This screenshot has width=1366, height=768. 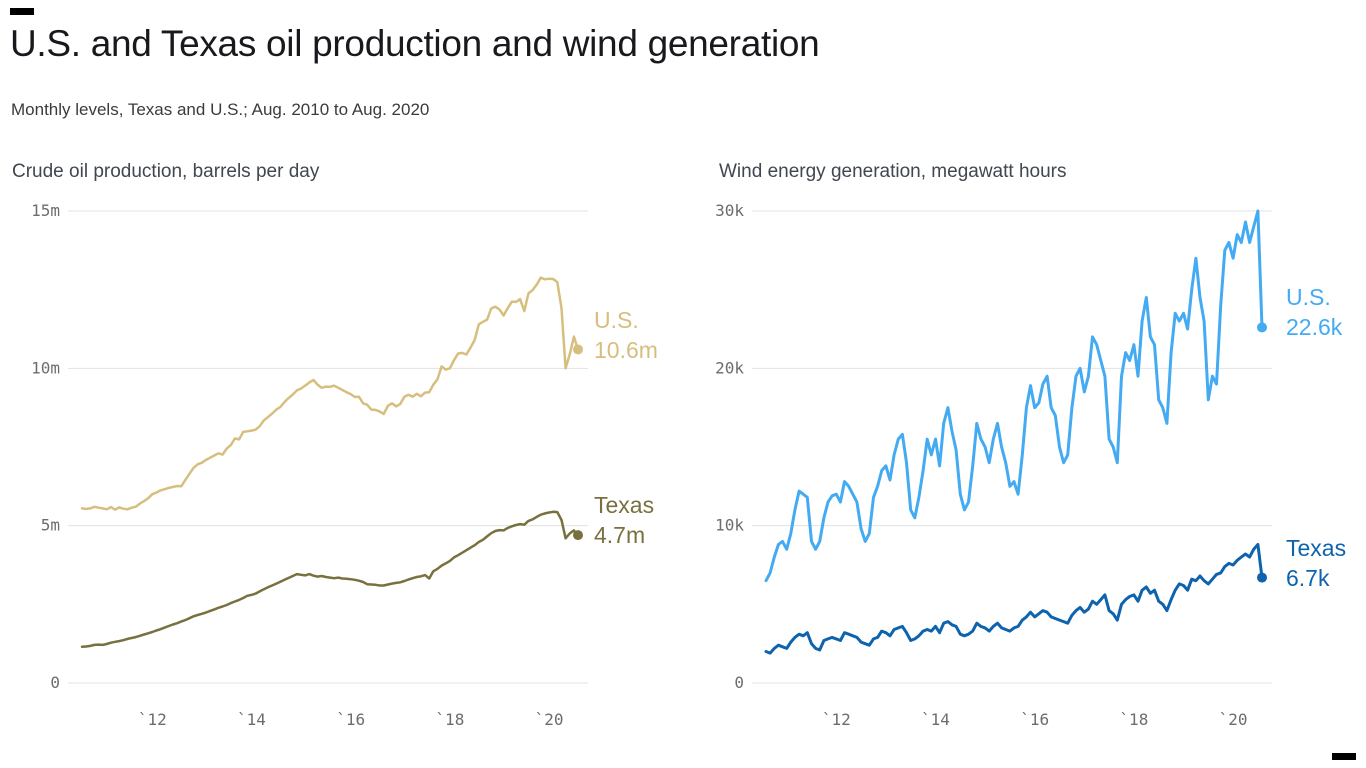 What do you see at coordinates (1314, 327) in the screenshot?
I see `wind-us-end-value: 22.6k` at bounding box center [1314, 327].